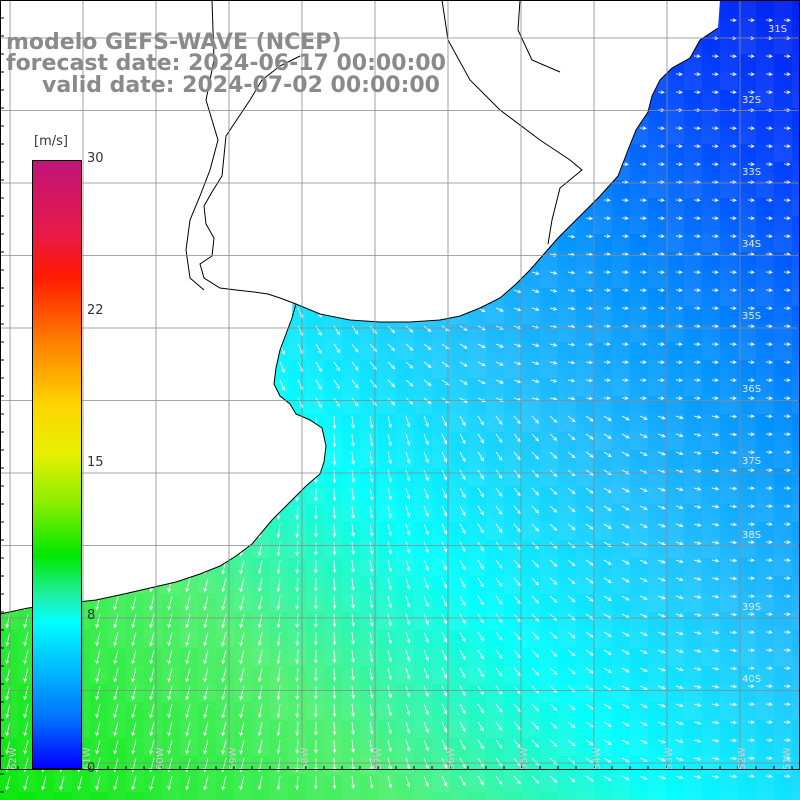 This screenshot has height=800, width=800. Describe the element at coordinates (226, 63) in the screenshot. I see `forecast-date-label: forecast date: 2024-06-17 00:00:00` at that location.